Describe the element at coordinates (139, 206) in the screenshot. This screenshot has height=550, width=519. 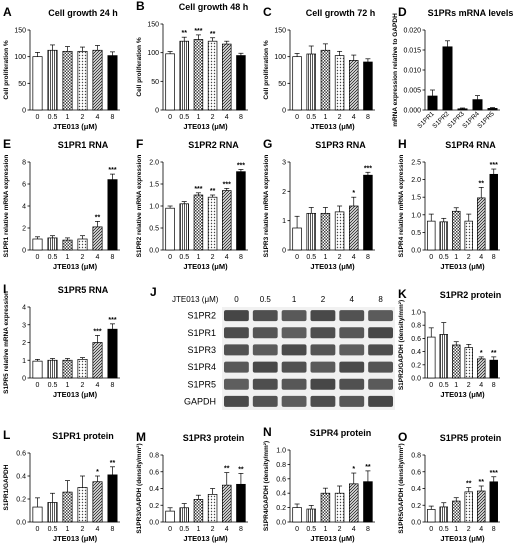
I see `y-axis-label: S1PR2 relative mRNA expression` at that location.